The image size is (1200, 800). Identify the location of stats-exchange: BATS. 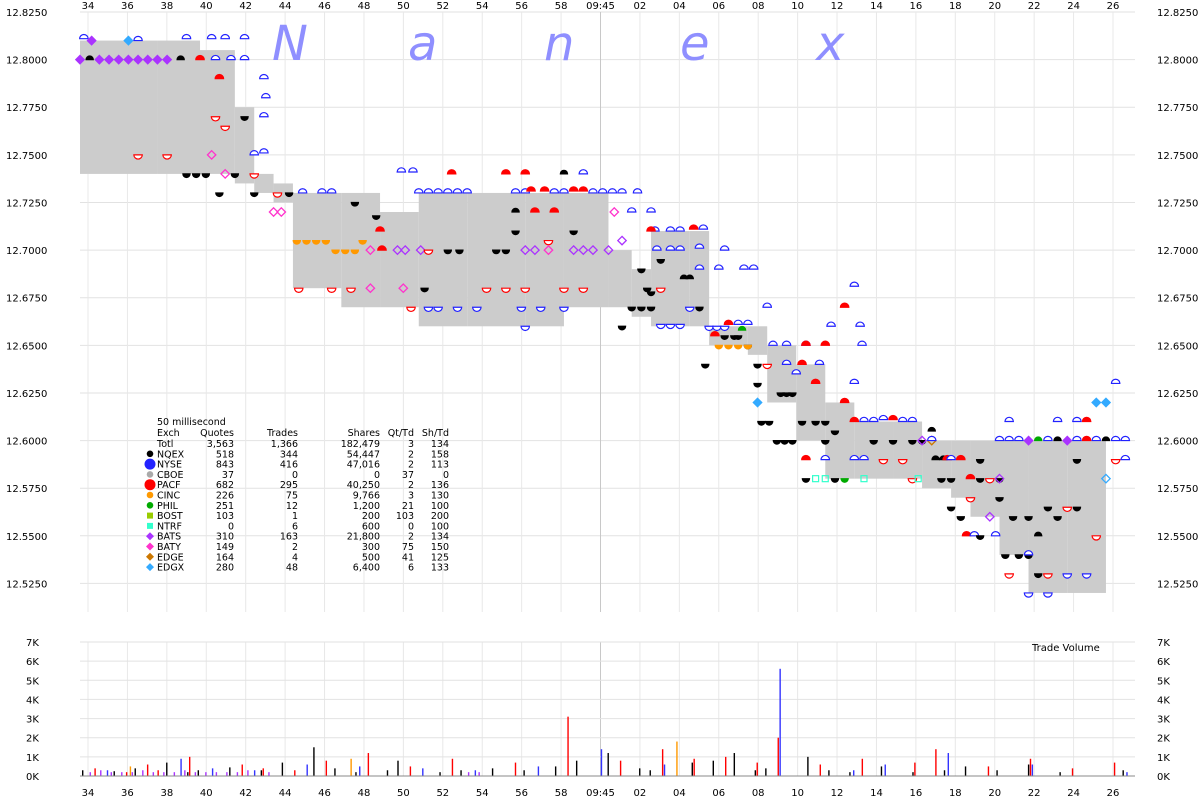
(169, 537).